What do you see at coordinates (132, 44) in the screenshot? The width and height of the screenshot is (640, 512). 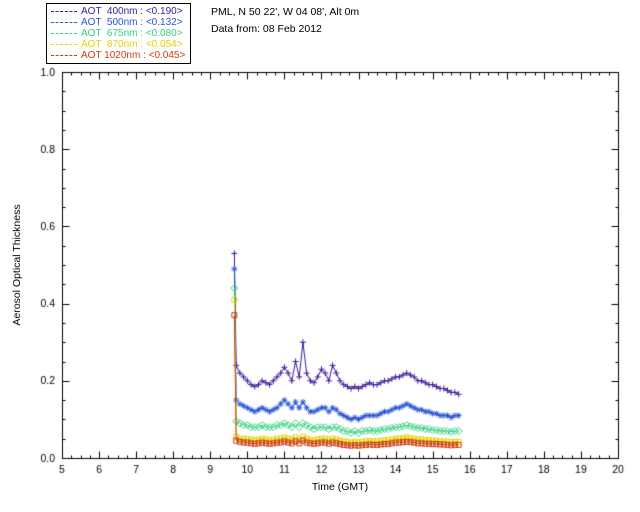 I see `legend-label-870nm: AOT 870nm : <0.054>` at bounding box center [132, 44].